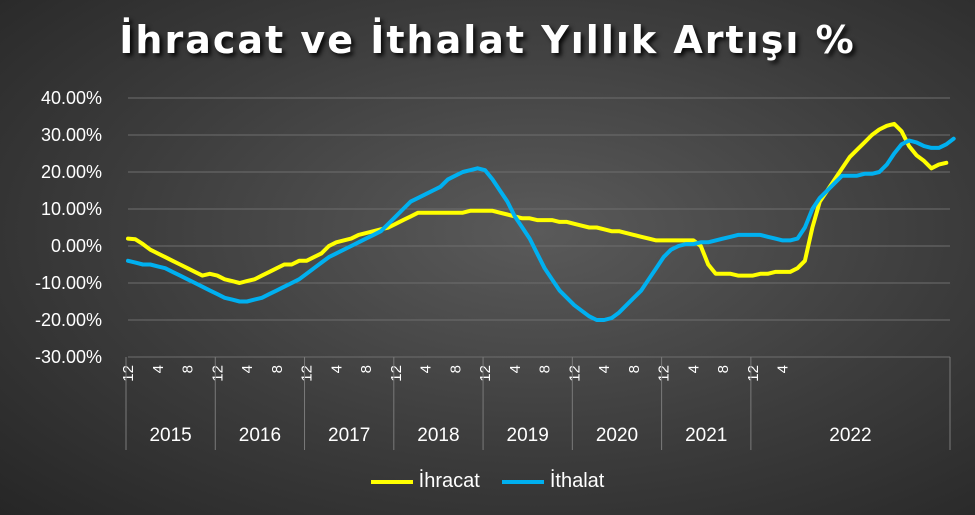 The height and width of the screenshot is (515, 975). What do you see at coordinates (68, 357) in the screenshot?
I see `y-tick-label: -30.00%` at bounding box center [68, 357].